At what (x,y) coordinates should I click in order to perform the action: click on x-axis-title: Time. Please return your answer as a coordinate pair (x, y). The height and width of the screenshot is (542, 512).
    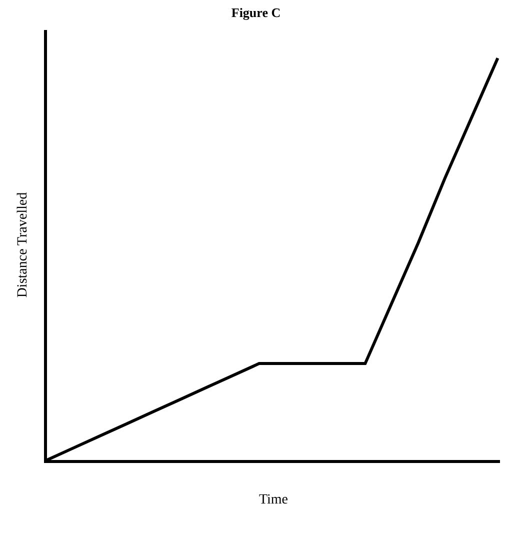
    Looking at the image, I should click on (273, 500).